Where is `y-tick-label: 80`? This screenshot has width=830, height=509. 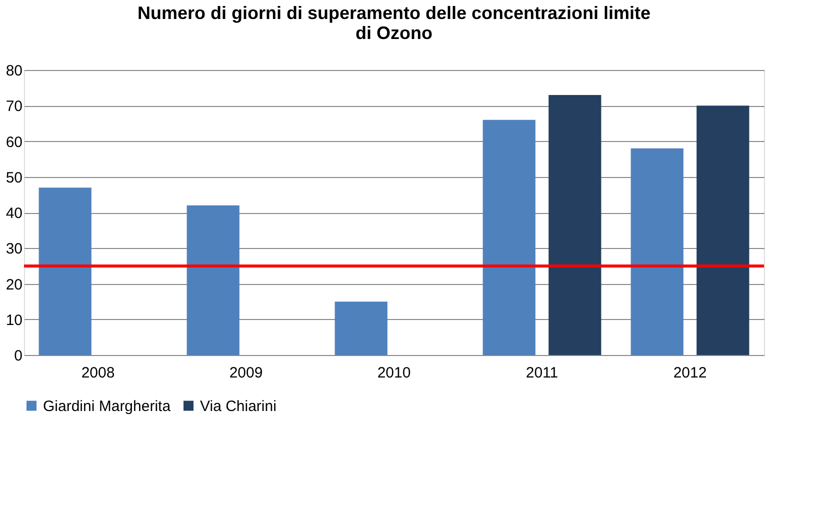 y-tick-label: 80 is located at coordinates (14, 71).